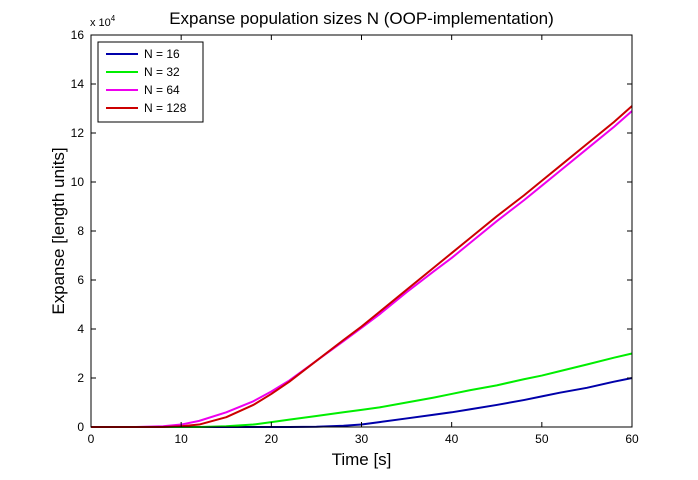 This screenshot has height=480, width=698. Describe the element at coordinates (143, 54) in the screenshot. I see `legend-item: N = 16` at that location.